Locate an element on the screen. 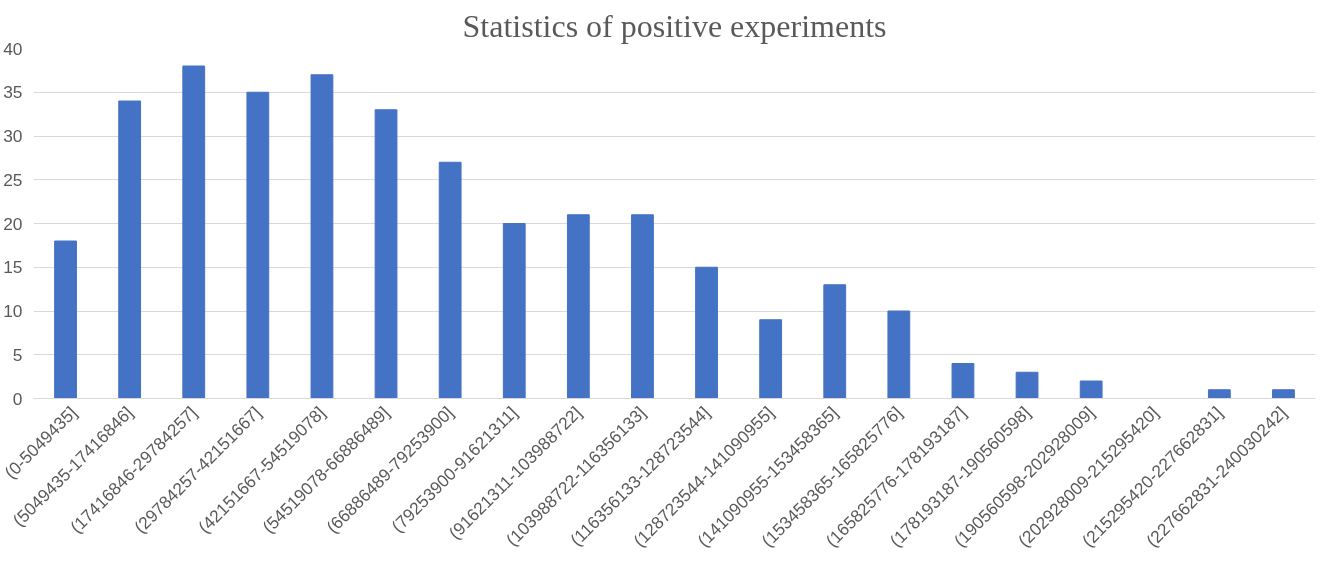 The height and width of the screenshot is (572, 1337). y-tick-label: 20 is located at coordinates (13, 223).